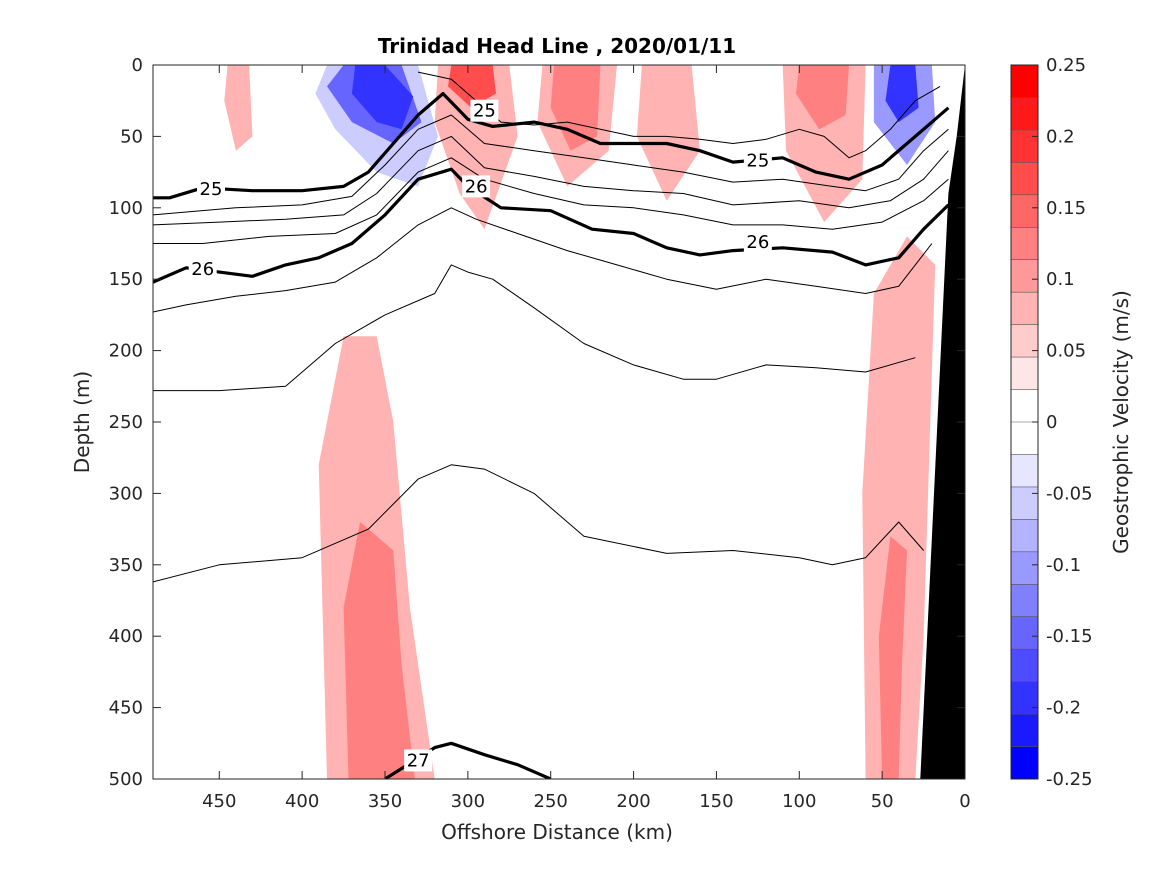 The width and height of the screenshot is (1167, 875). What do you see at coordinates (964, 801) in the screenshot?
I see `x-tick-label: 0` at bounding box center [964, 801].